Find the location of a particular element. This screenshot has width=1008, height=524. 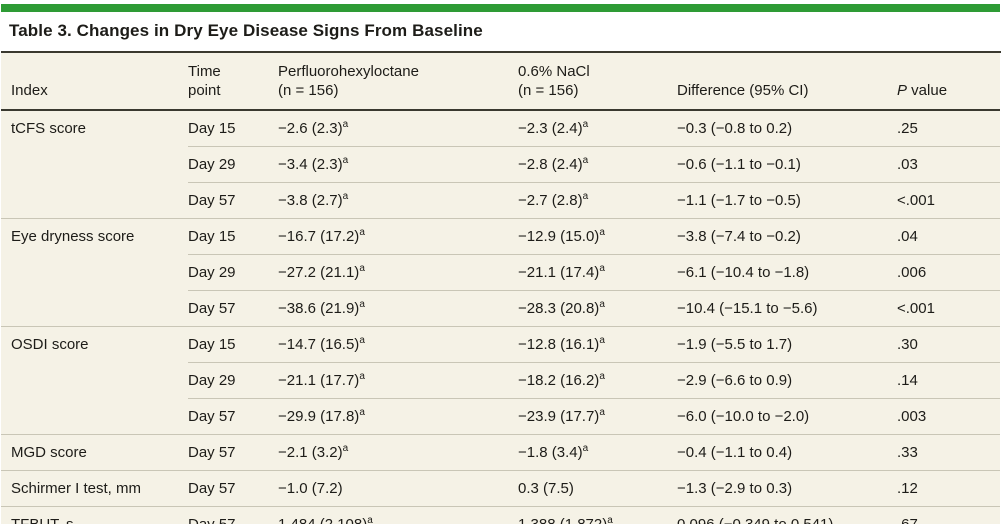

cell-p-value: .003 is located at coordinates (948, 416).